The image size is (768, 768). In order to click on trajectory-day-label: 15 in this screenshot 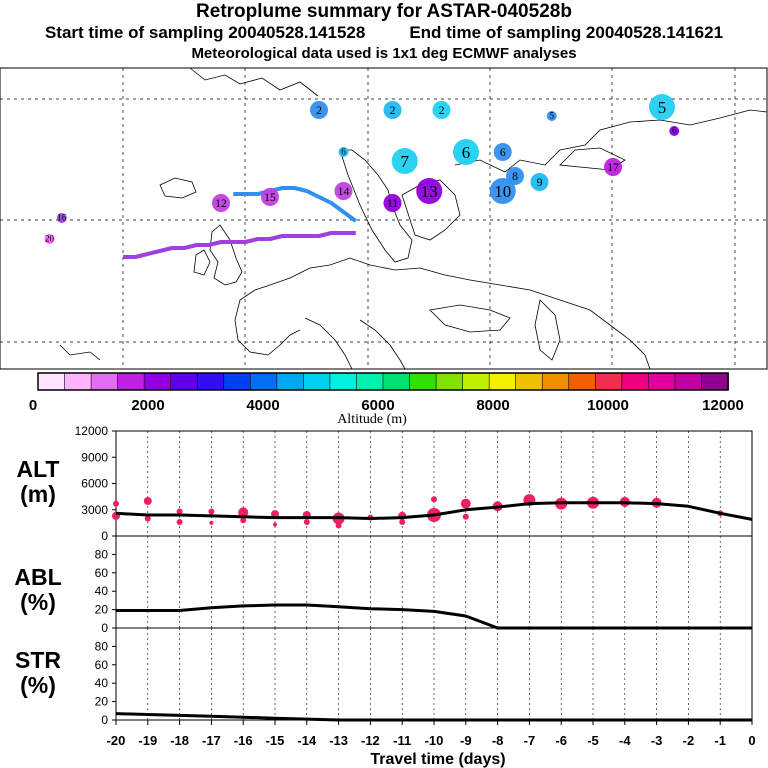, I will do `click(270, 197)`.